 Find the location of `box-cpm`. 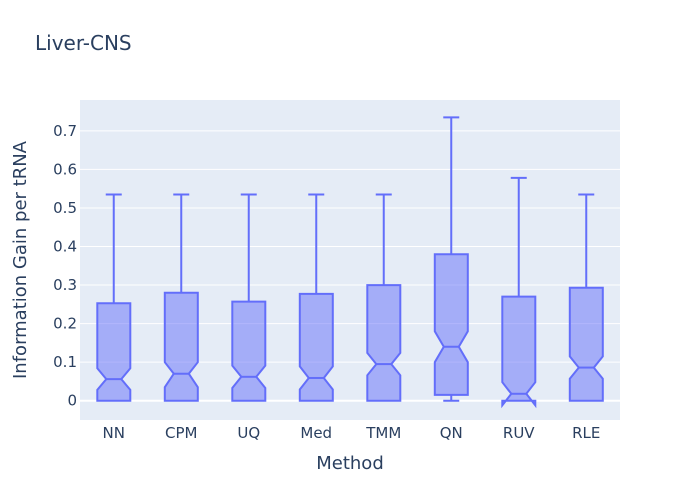

box-cpm is located at coordinates (181, 297).